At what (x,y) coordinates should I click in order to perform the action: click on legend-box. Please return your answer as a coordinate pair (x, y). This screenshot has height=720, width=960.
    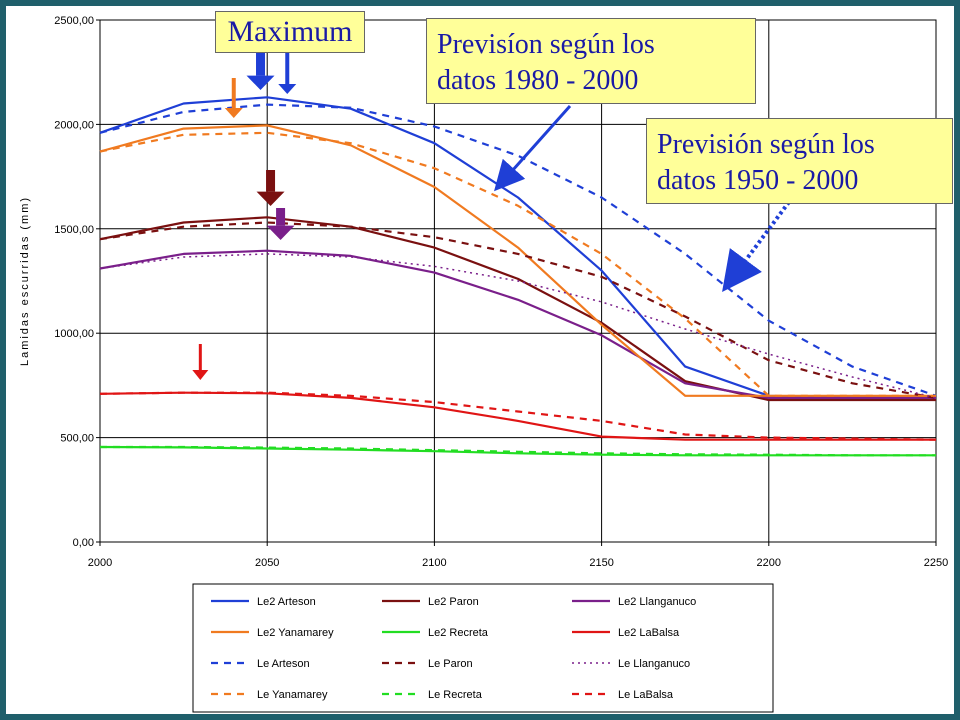
    Looking at the image, I should click on (483, 648).